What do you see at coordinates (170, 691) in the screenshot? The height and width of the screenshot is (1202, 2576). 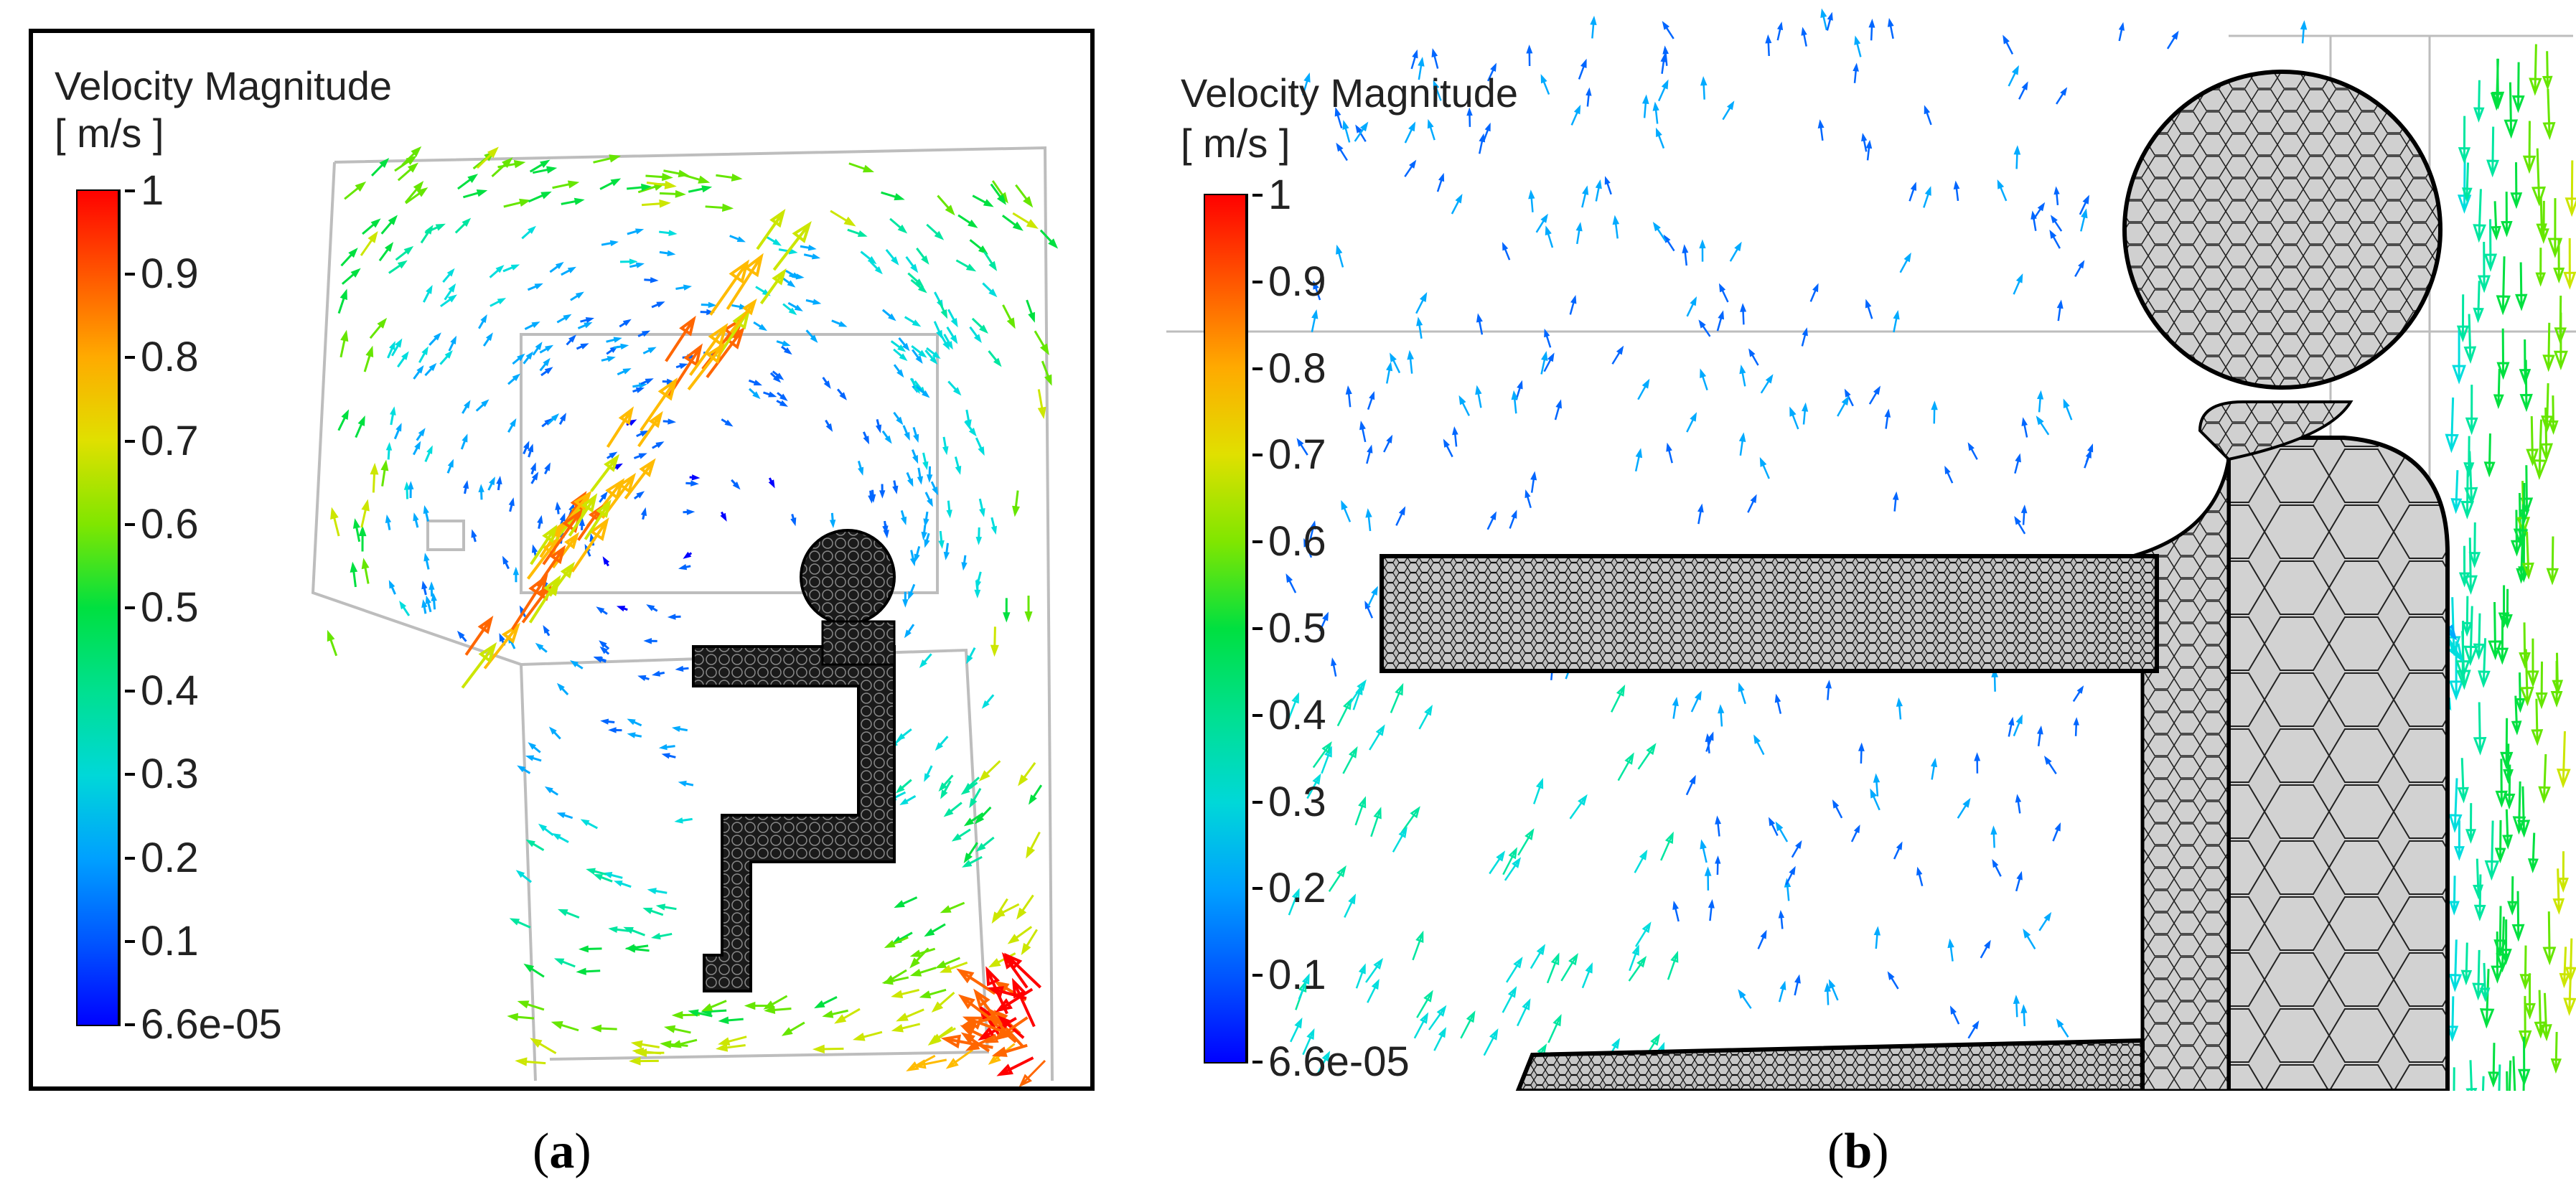 I see `colorbar-tick-label: 0.4` at bounding box center [170, 691].